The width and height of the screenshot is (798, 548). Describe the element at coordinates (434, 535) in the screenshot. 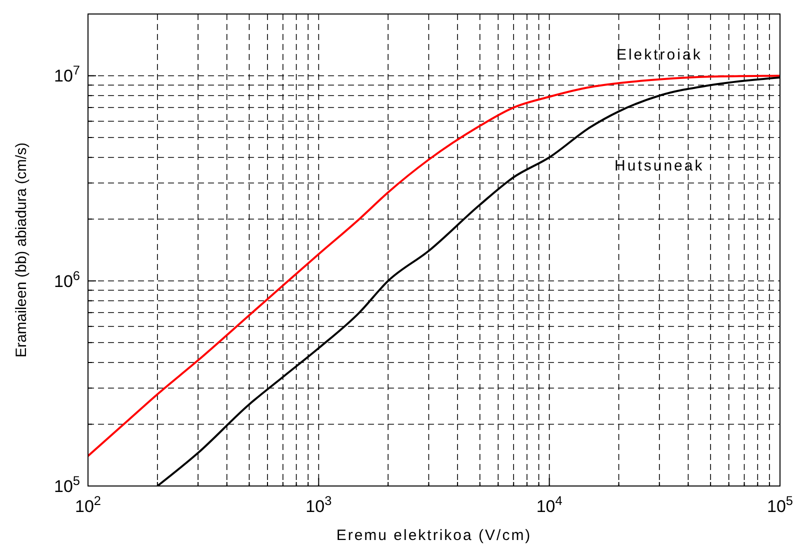

I see `x-axis-title: Eremu elektrikoa (V/cm)` at that location.